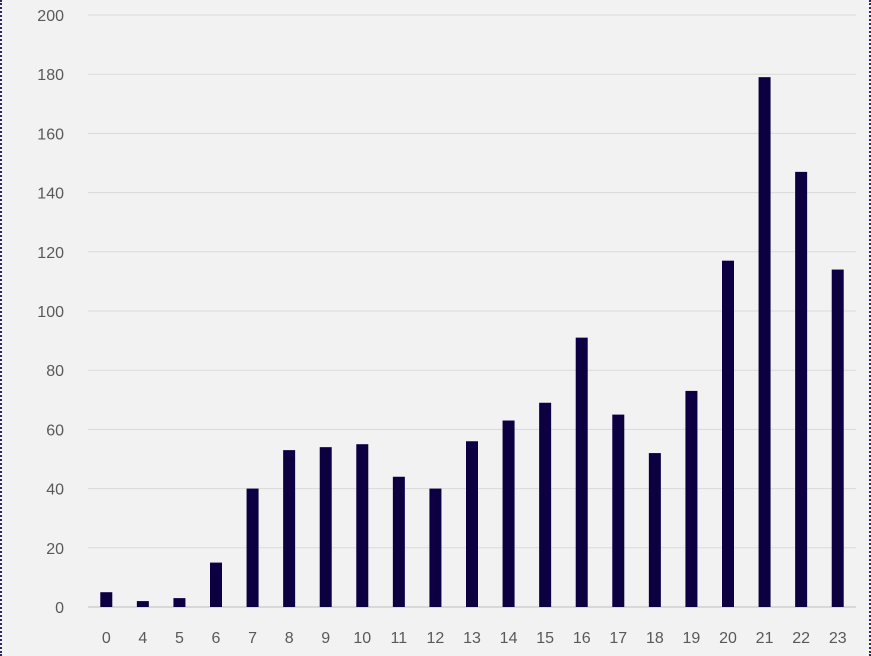 This screenshot has height=656, width=871. What do you see at coordinates (106, 638) in the screenshot?
I see `x-tick-label: 0` at bounding box center [106, 638].